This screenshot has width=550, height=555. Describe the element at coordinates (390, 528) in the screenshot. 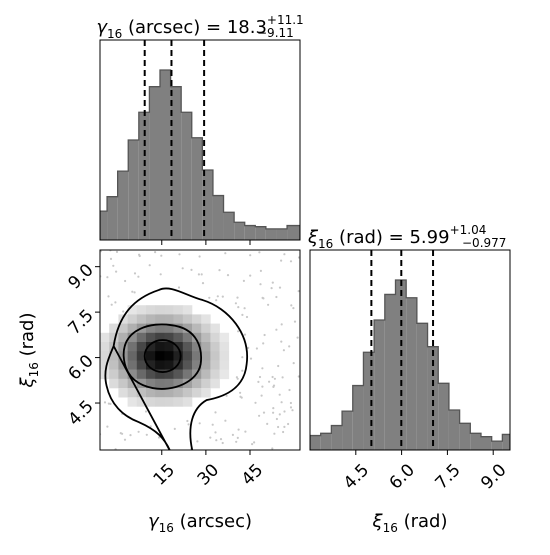

I see `xi16-xlabel-subscript: 16` at that location.